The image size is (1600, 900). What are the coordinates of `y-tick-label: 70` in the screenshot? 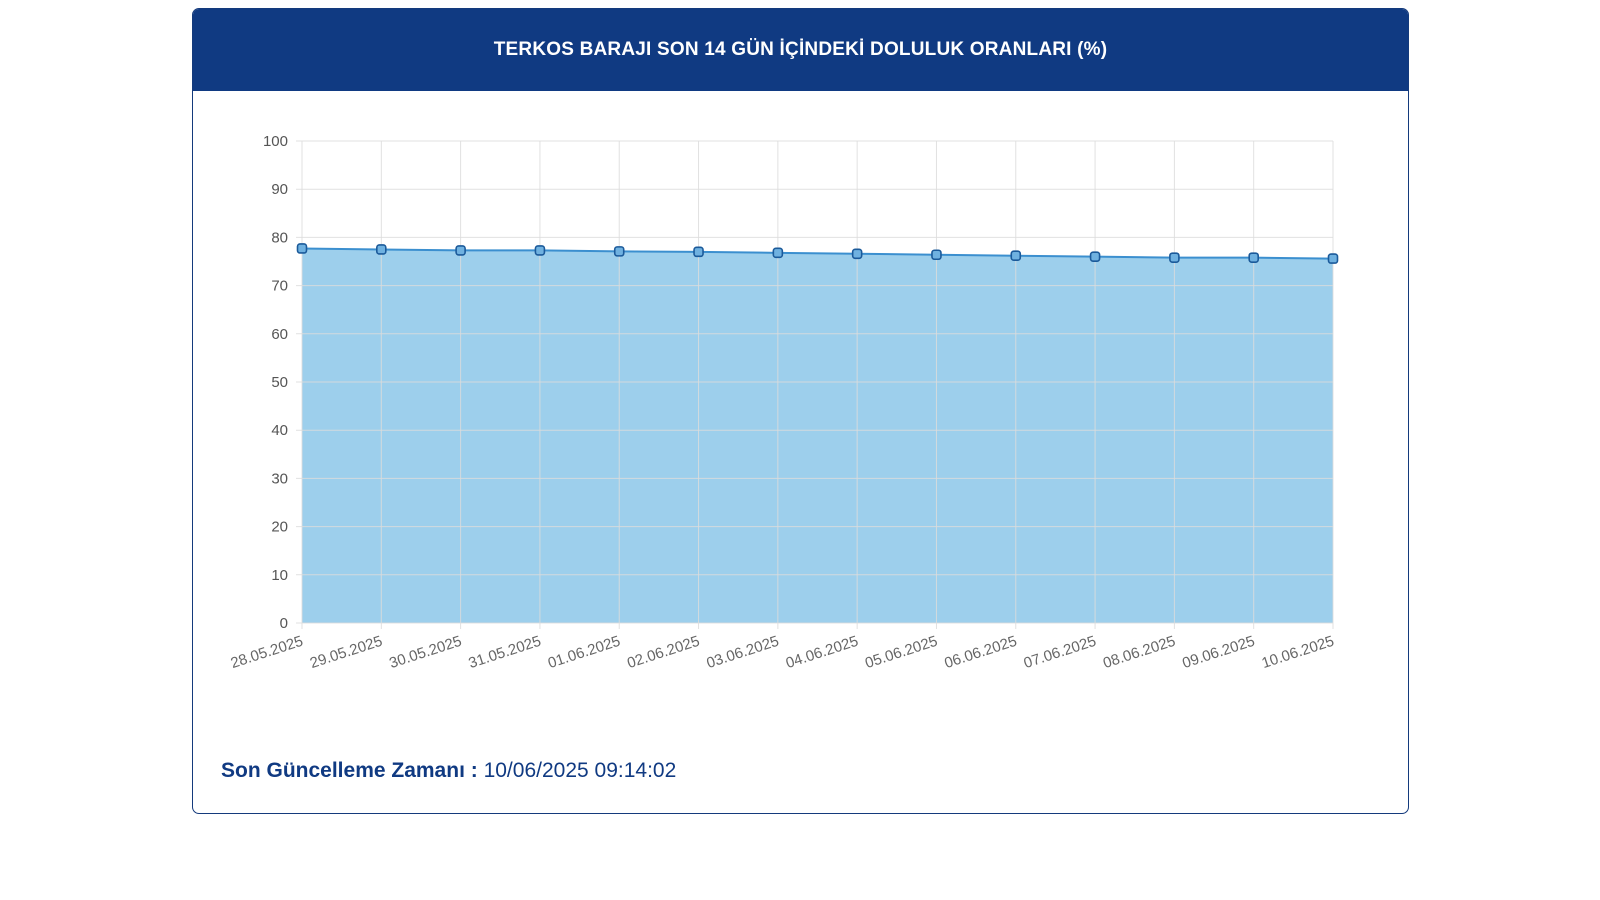 It's located at (279, 286).